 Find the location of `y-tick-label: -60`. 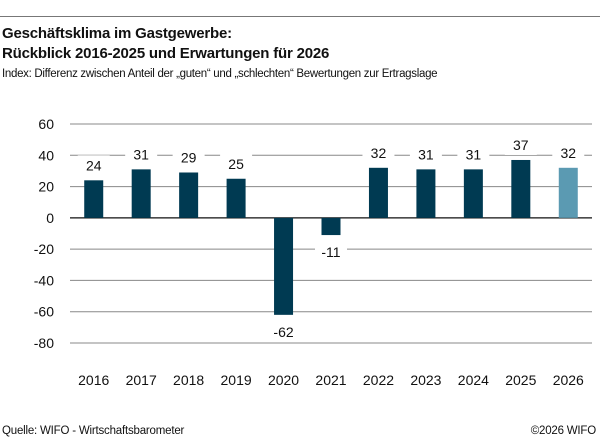

y-tick-label: -60 is located at coordinates (44, 312).